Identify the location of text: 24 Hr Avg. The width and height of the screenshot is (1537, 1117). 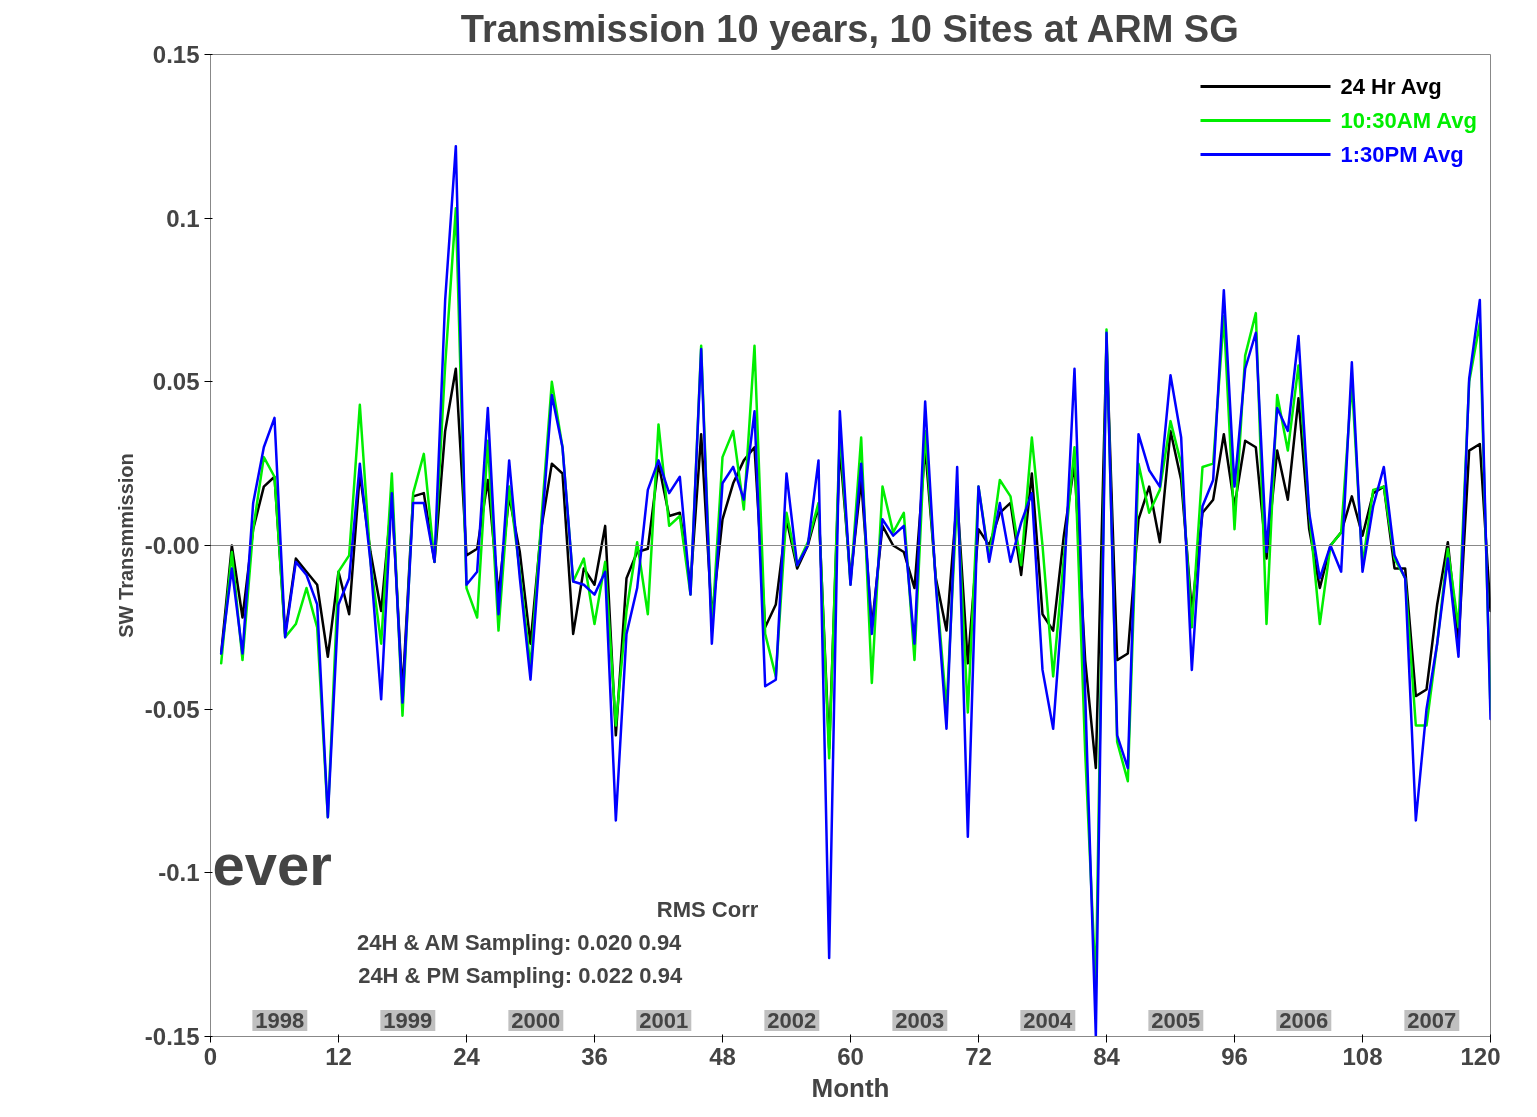
(1391, 86).